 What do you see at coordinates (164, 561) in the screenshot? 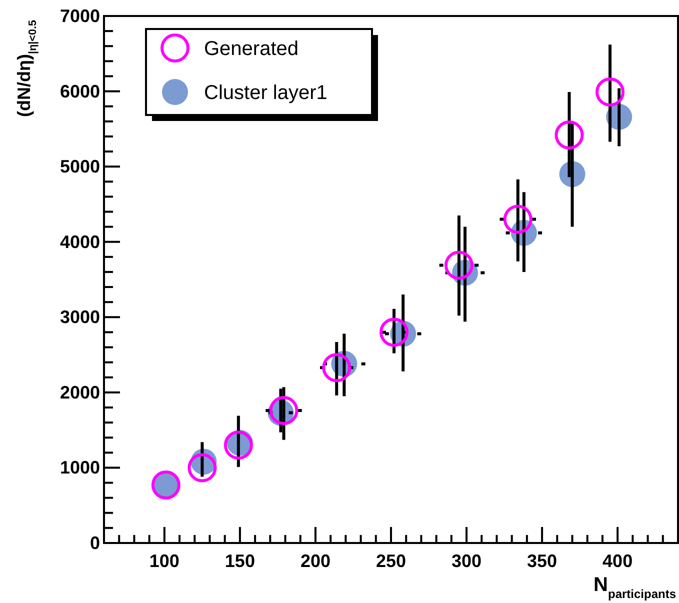
I see `x-tick-label: 100` at bounding box center [164, 561].